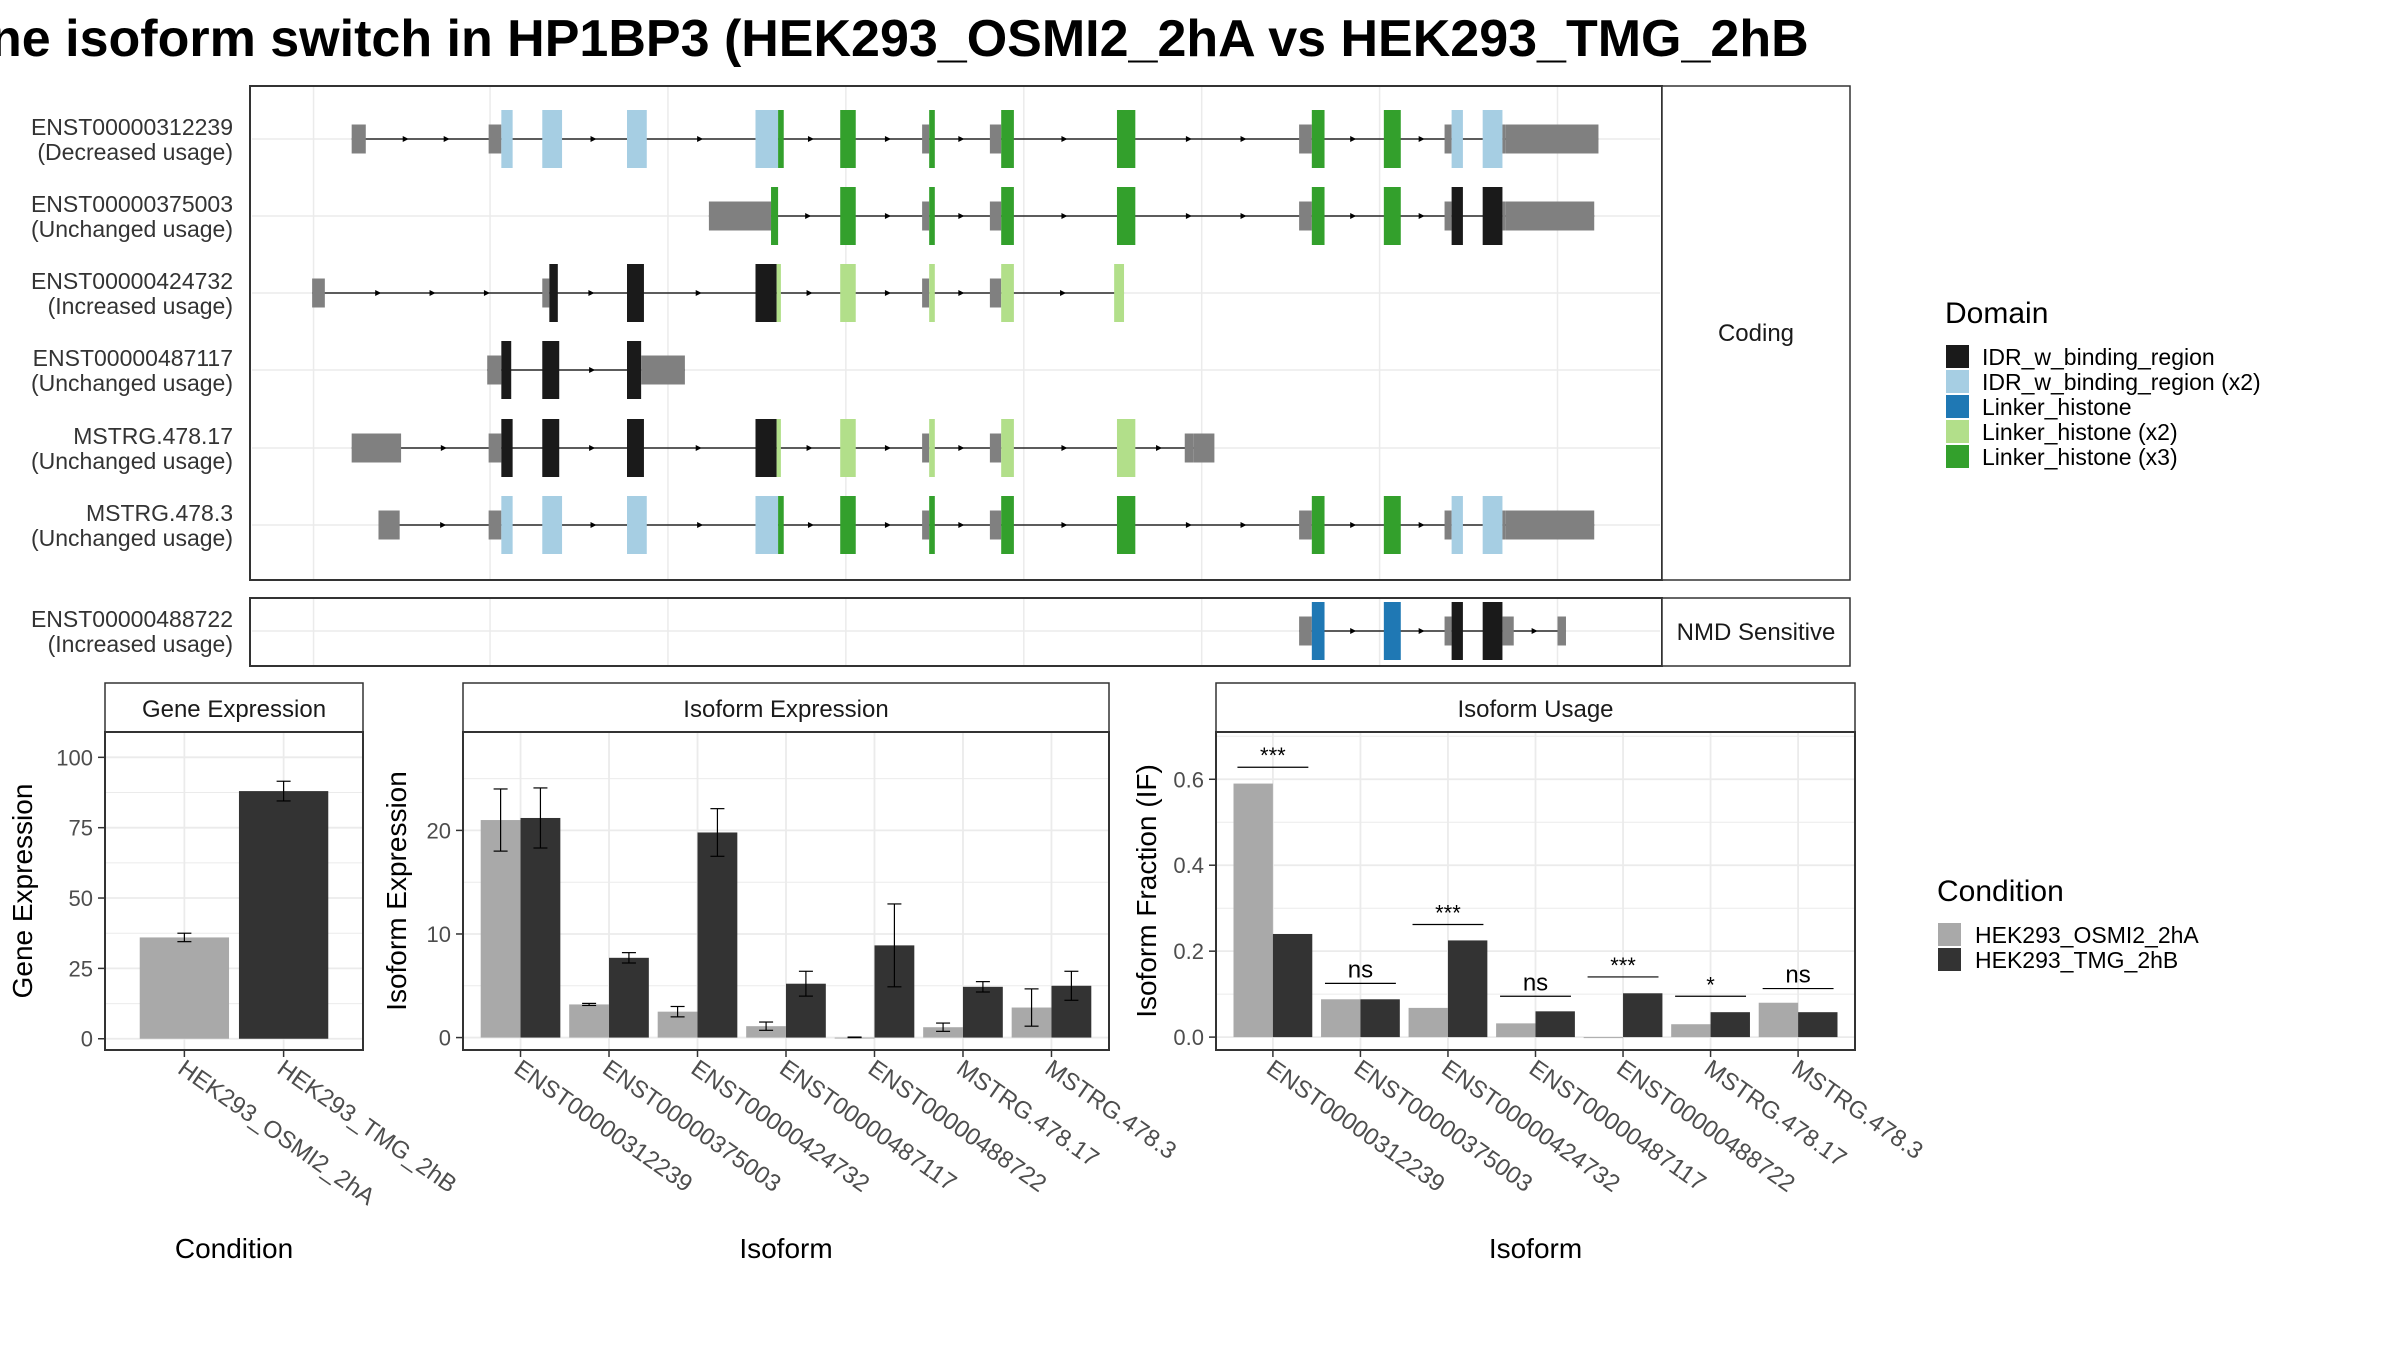 This screenshot has height=1350, width=2400. Describe the element at coordinates (2087, 935) in the screenshot. I see `legend-label: HEK293_OSMI2_2hA` at that location.